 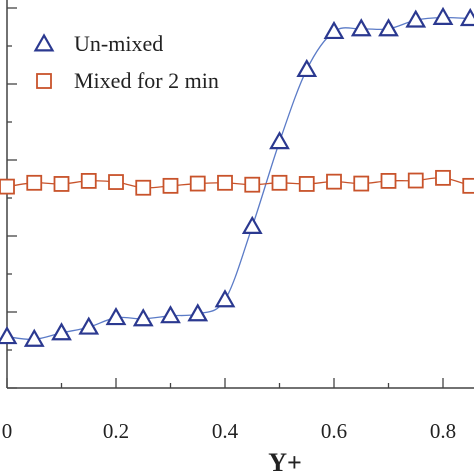 What do you see at coordinates (118, 43) in the screenshot?
I see `legend-label-unmixed: Un-mixed` at bounding box center [118, 43].